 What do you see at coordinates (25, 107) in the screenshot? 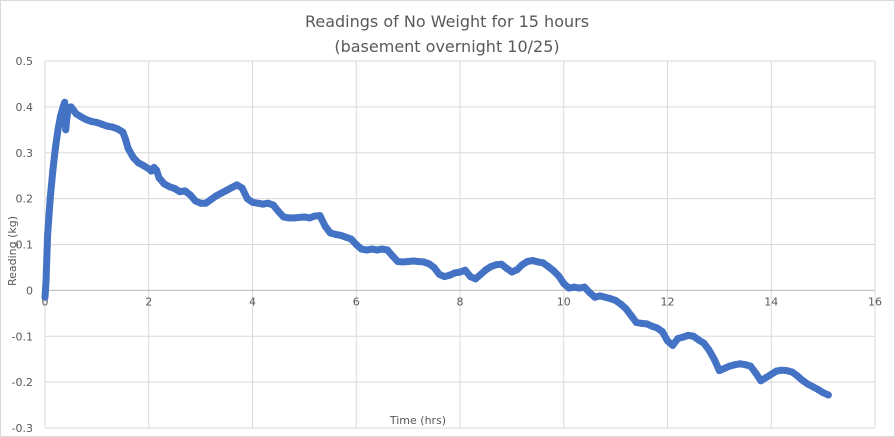
I see `y-tick-label: 0.4` at bounding box center [25, 107].